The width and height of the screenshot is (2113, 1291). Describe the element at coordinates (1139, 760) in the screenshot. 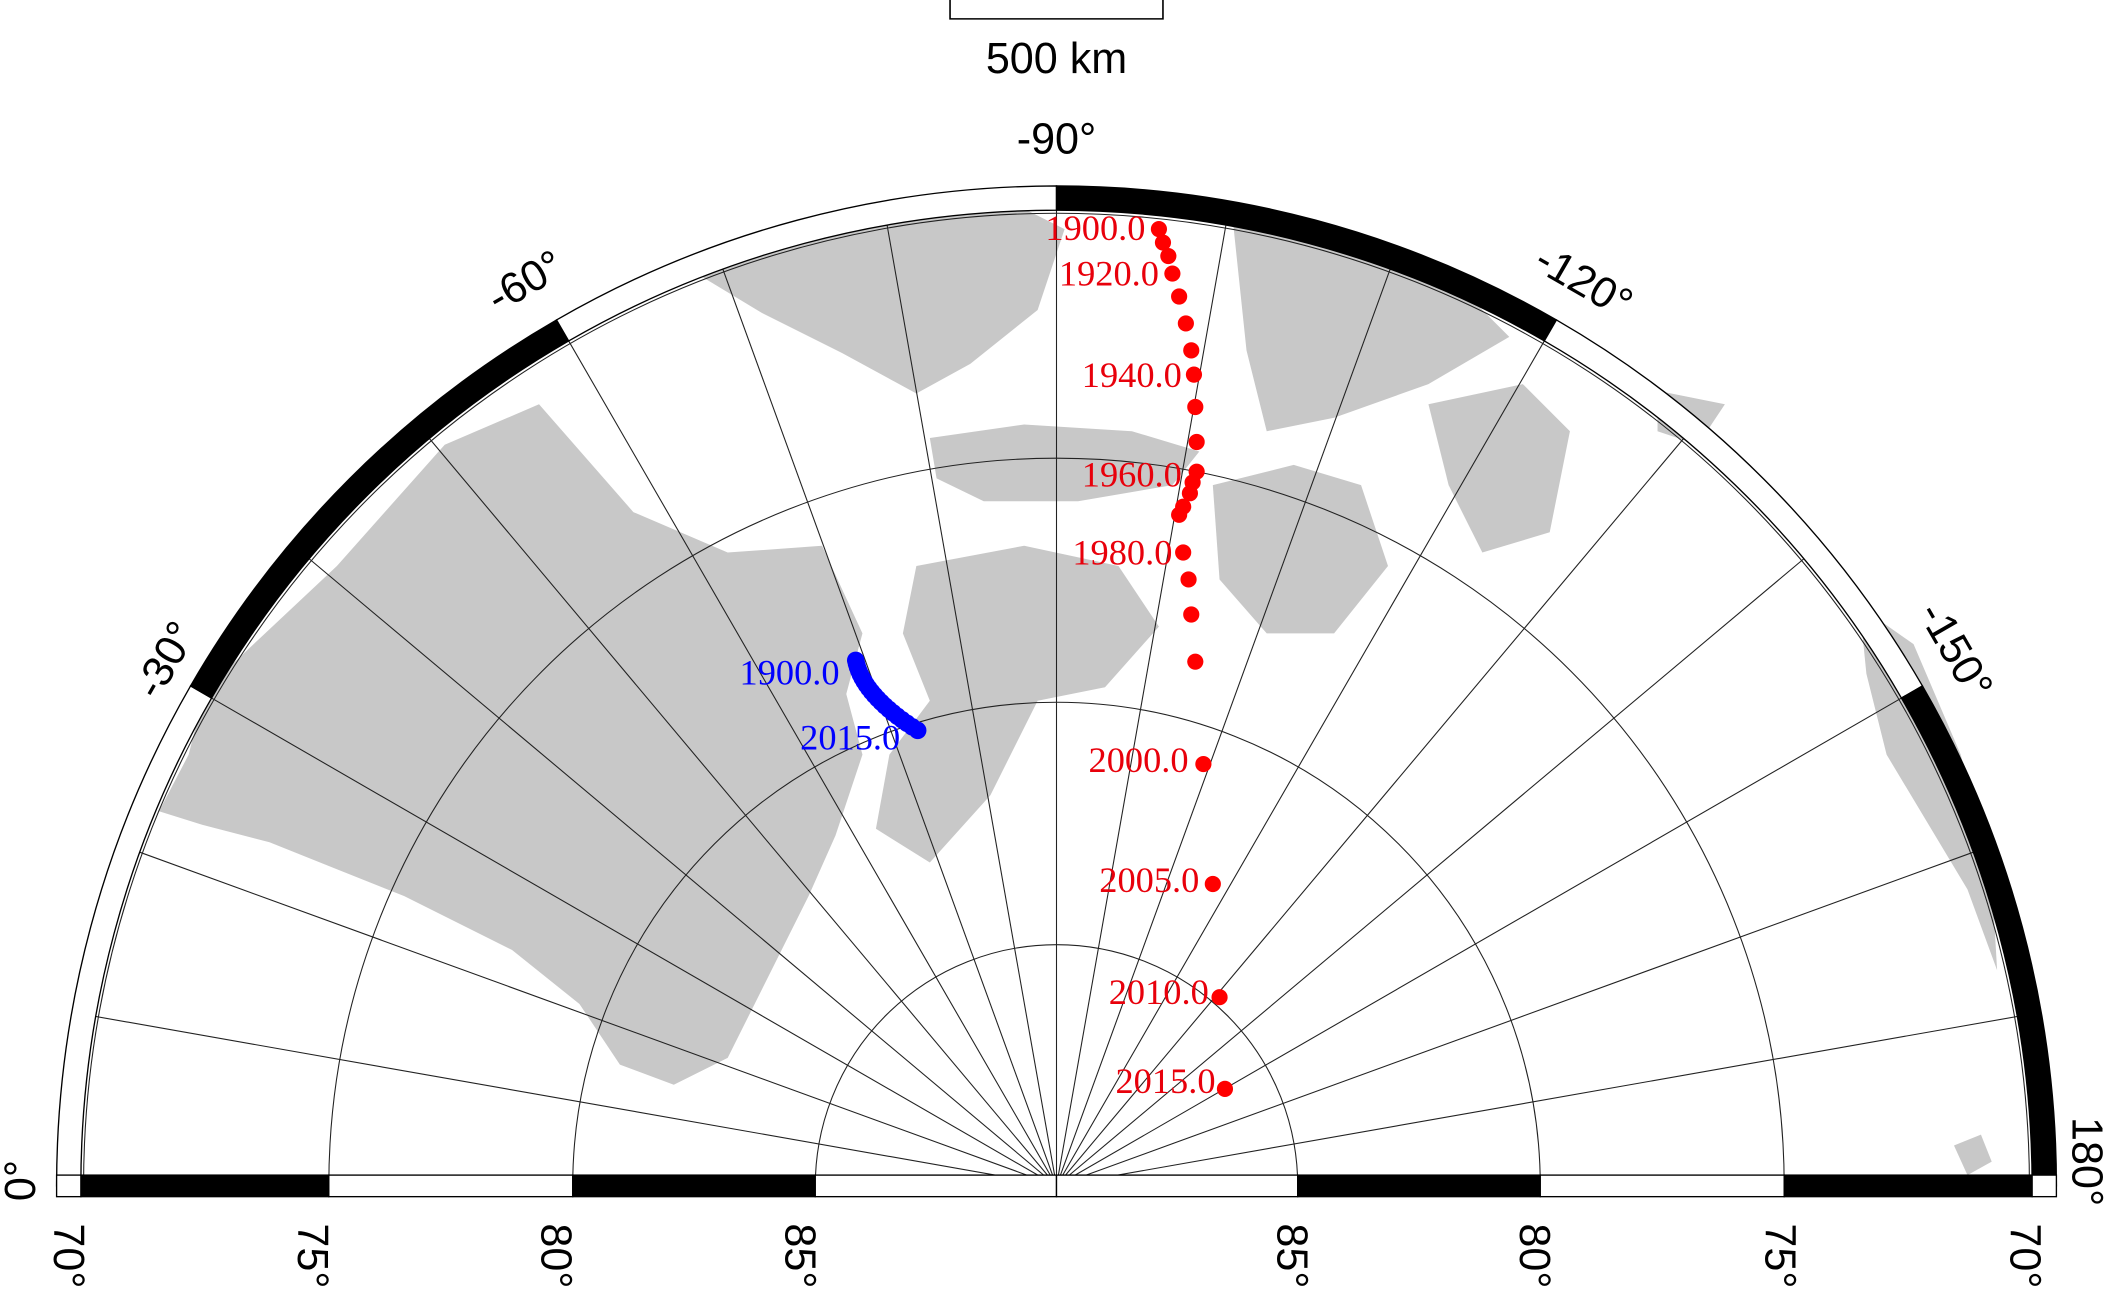

I see `red-label: 2000.0` at that location.